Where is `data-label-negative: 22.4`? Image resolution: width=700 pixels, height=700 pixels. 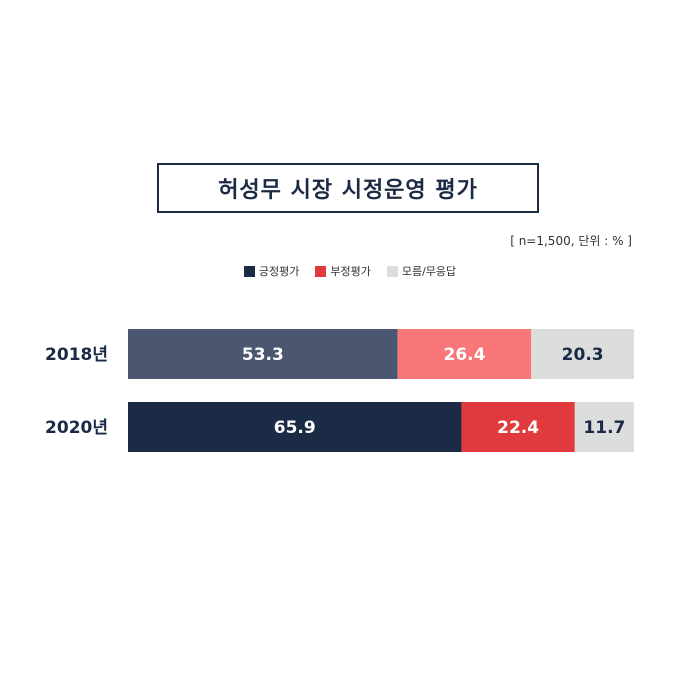 data-label-negative: 22.4 is located at coordinates (518, 428).